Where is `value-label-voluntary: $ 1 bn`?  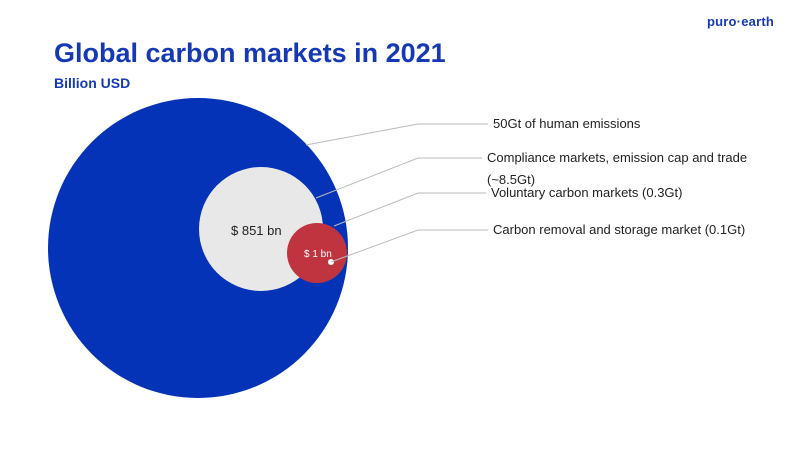 value-label-voluntary: $ 1 bn is located at coordinates (318, 254).